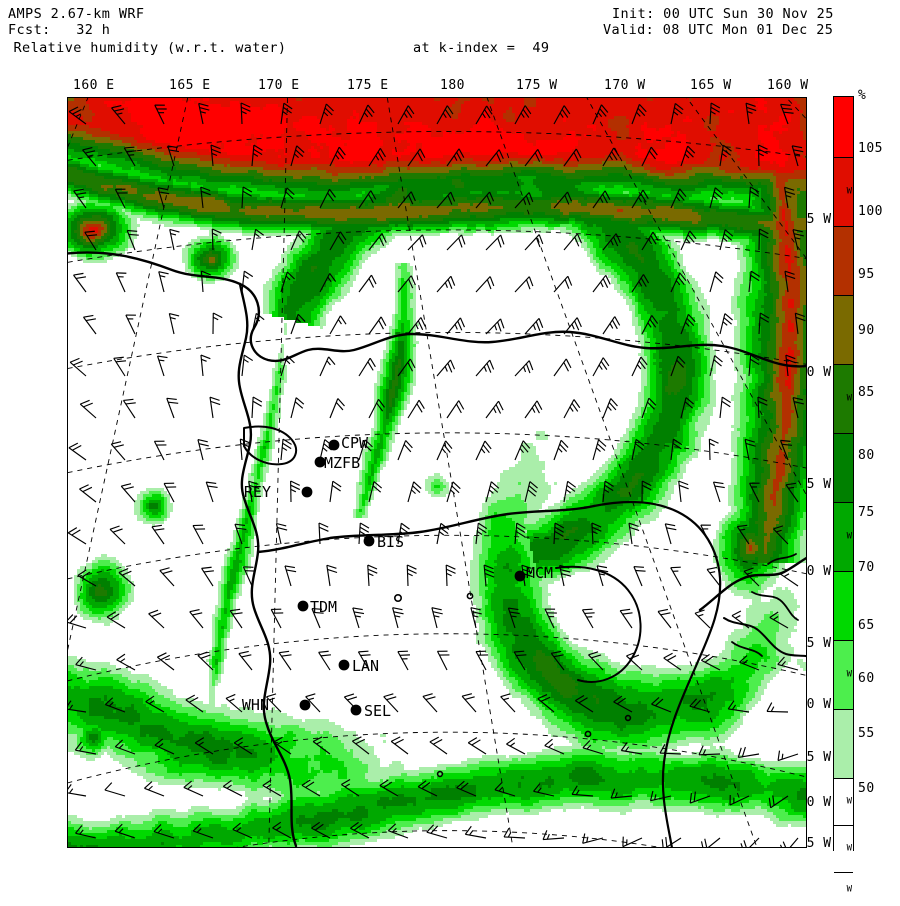 This screenshot has height=906, width=900. What do you see at coordinates (866, 678) in the screenshot?
I see `colorbar-tick-label: 60` at bounding box center [866, 678].